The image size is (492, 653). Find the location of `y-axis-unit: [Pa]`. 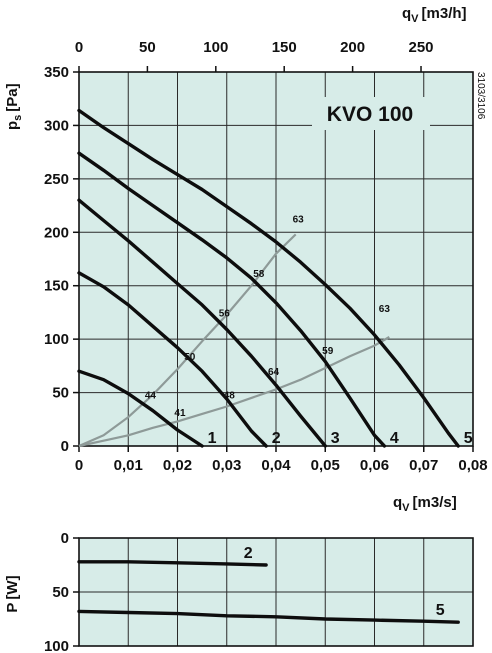

y-axis-unit: [Pa] is located at coordinates (12, 97).